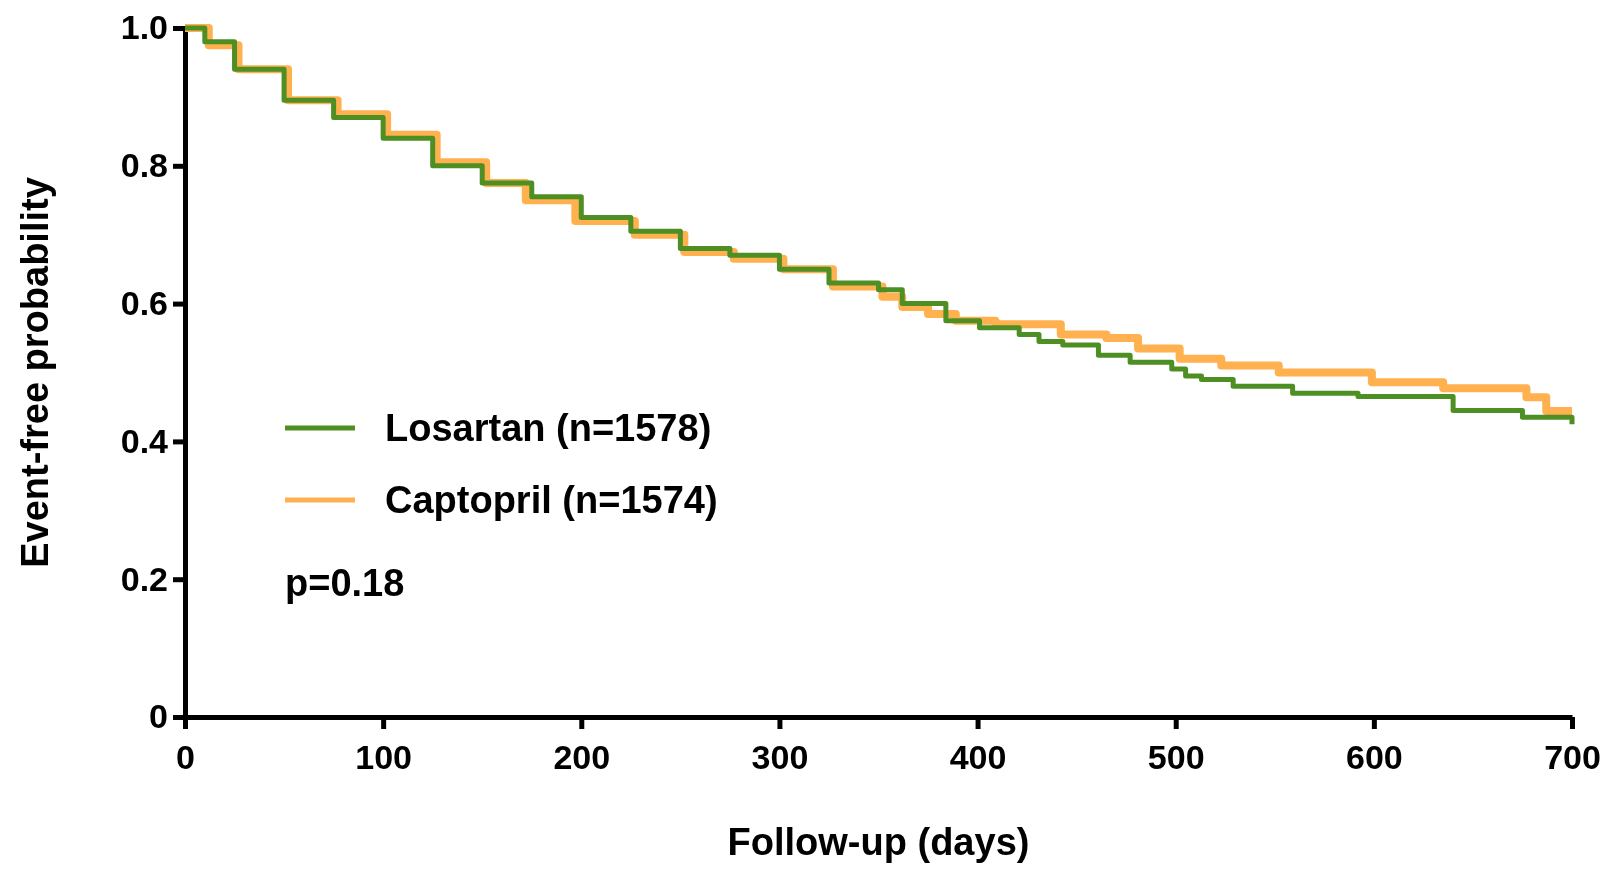 This screenshot has height=869, width=1622. I want to click on x-tick-label: 700, so click(1572, 757).